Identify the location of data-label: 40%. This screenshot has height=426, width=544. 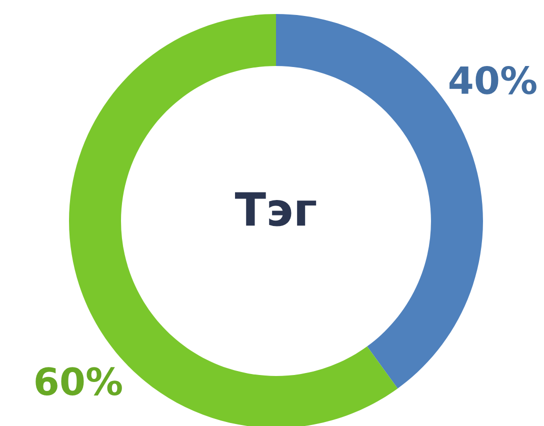
(493, 80).